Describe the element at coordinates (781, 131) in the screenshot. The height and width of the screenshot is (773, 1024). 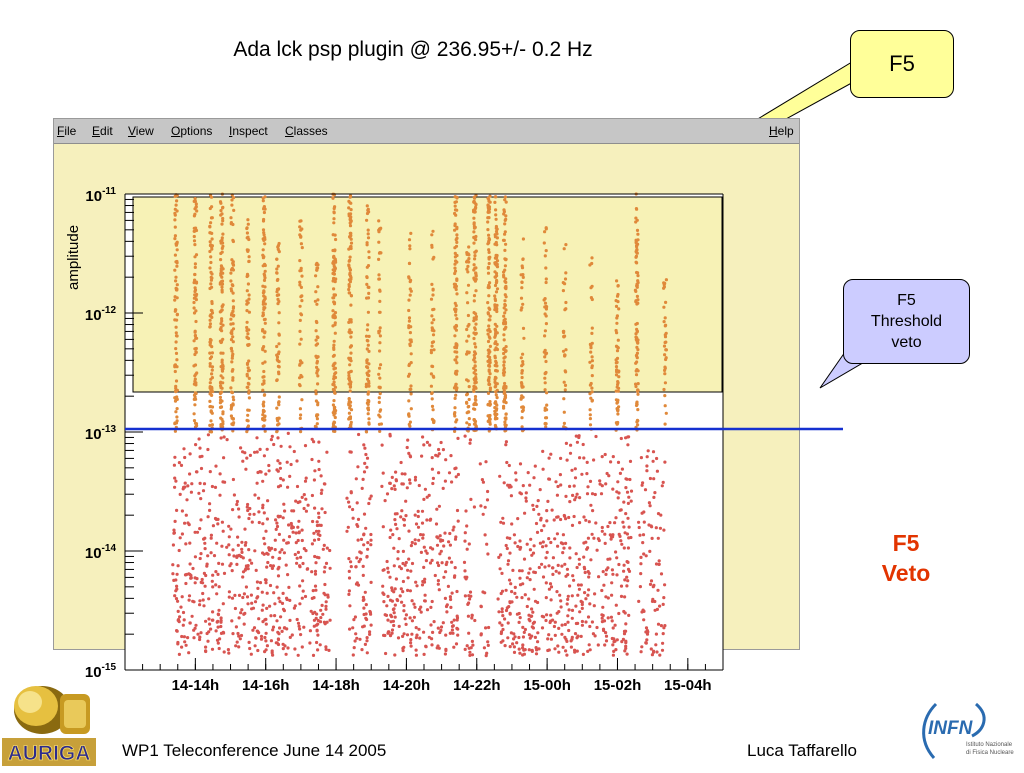
I see `menu-help: Help` at that location.